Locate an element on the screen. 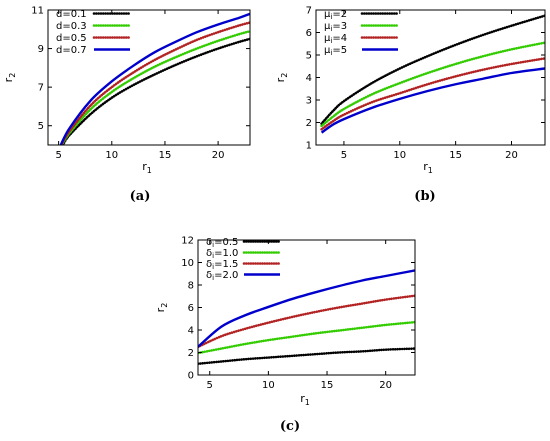 This screenshot has width=550, height=441. legend-label-3: μi=4 is located at coordinates (335, 39).